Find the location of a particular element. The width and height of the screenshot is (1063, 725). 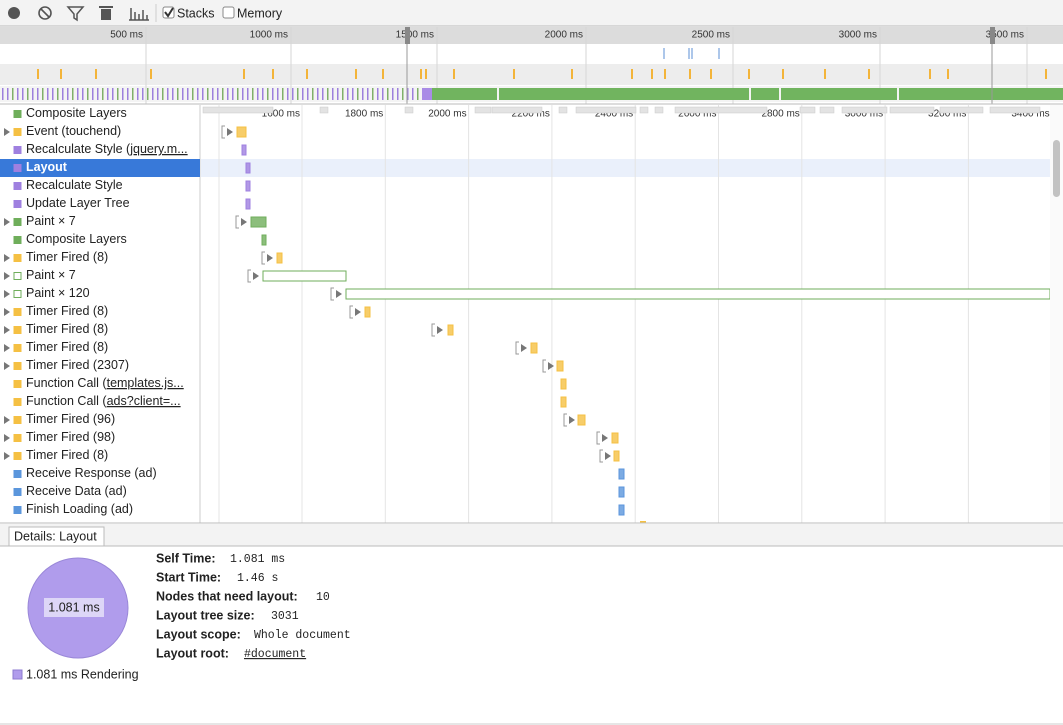

detail-value: #document is located at coordinates (275, 654).